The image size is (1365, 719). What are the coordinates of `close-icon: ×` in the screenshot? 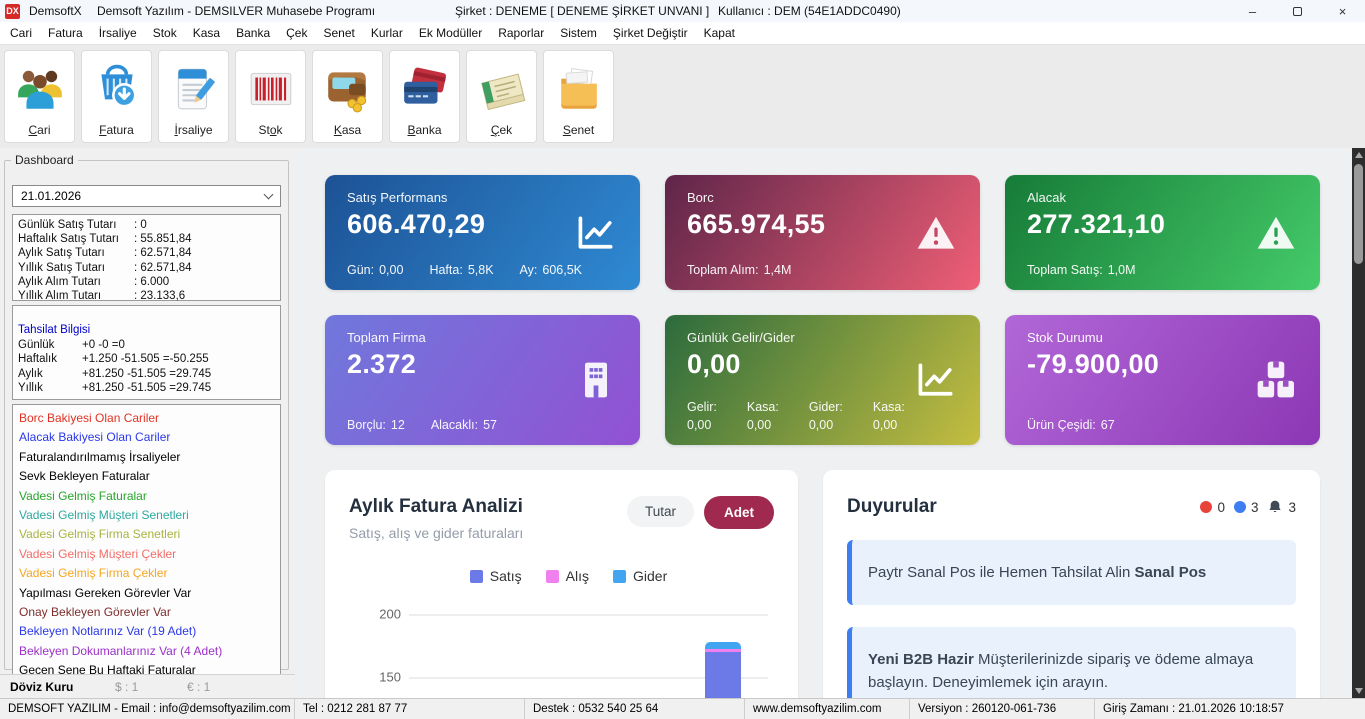 It's located at (1342, 11).